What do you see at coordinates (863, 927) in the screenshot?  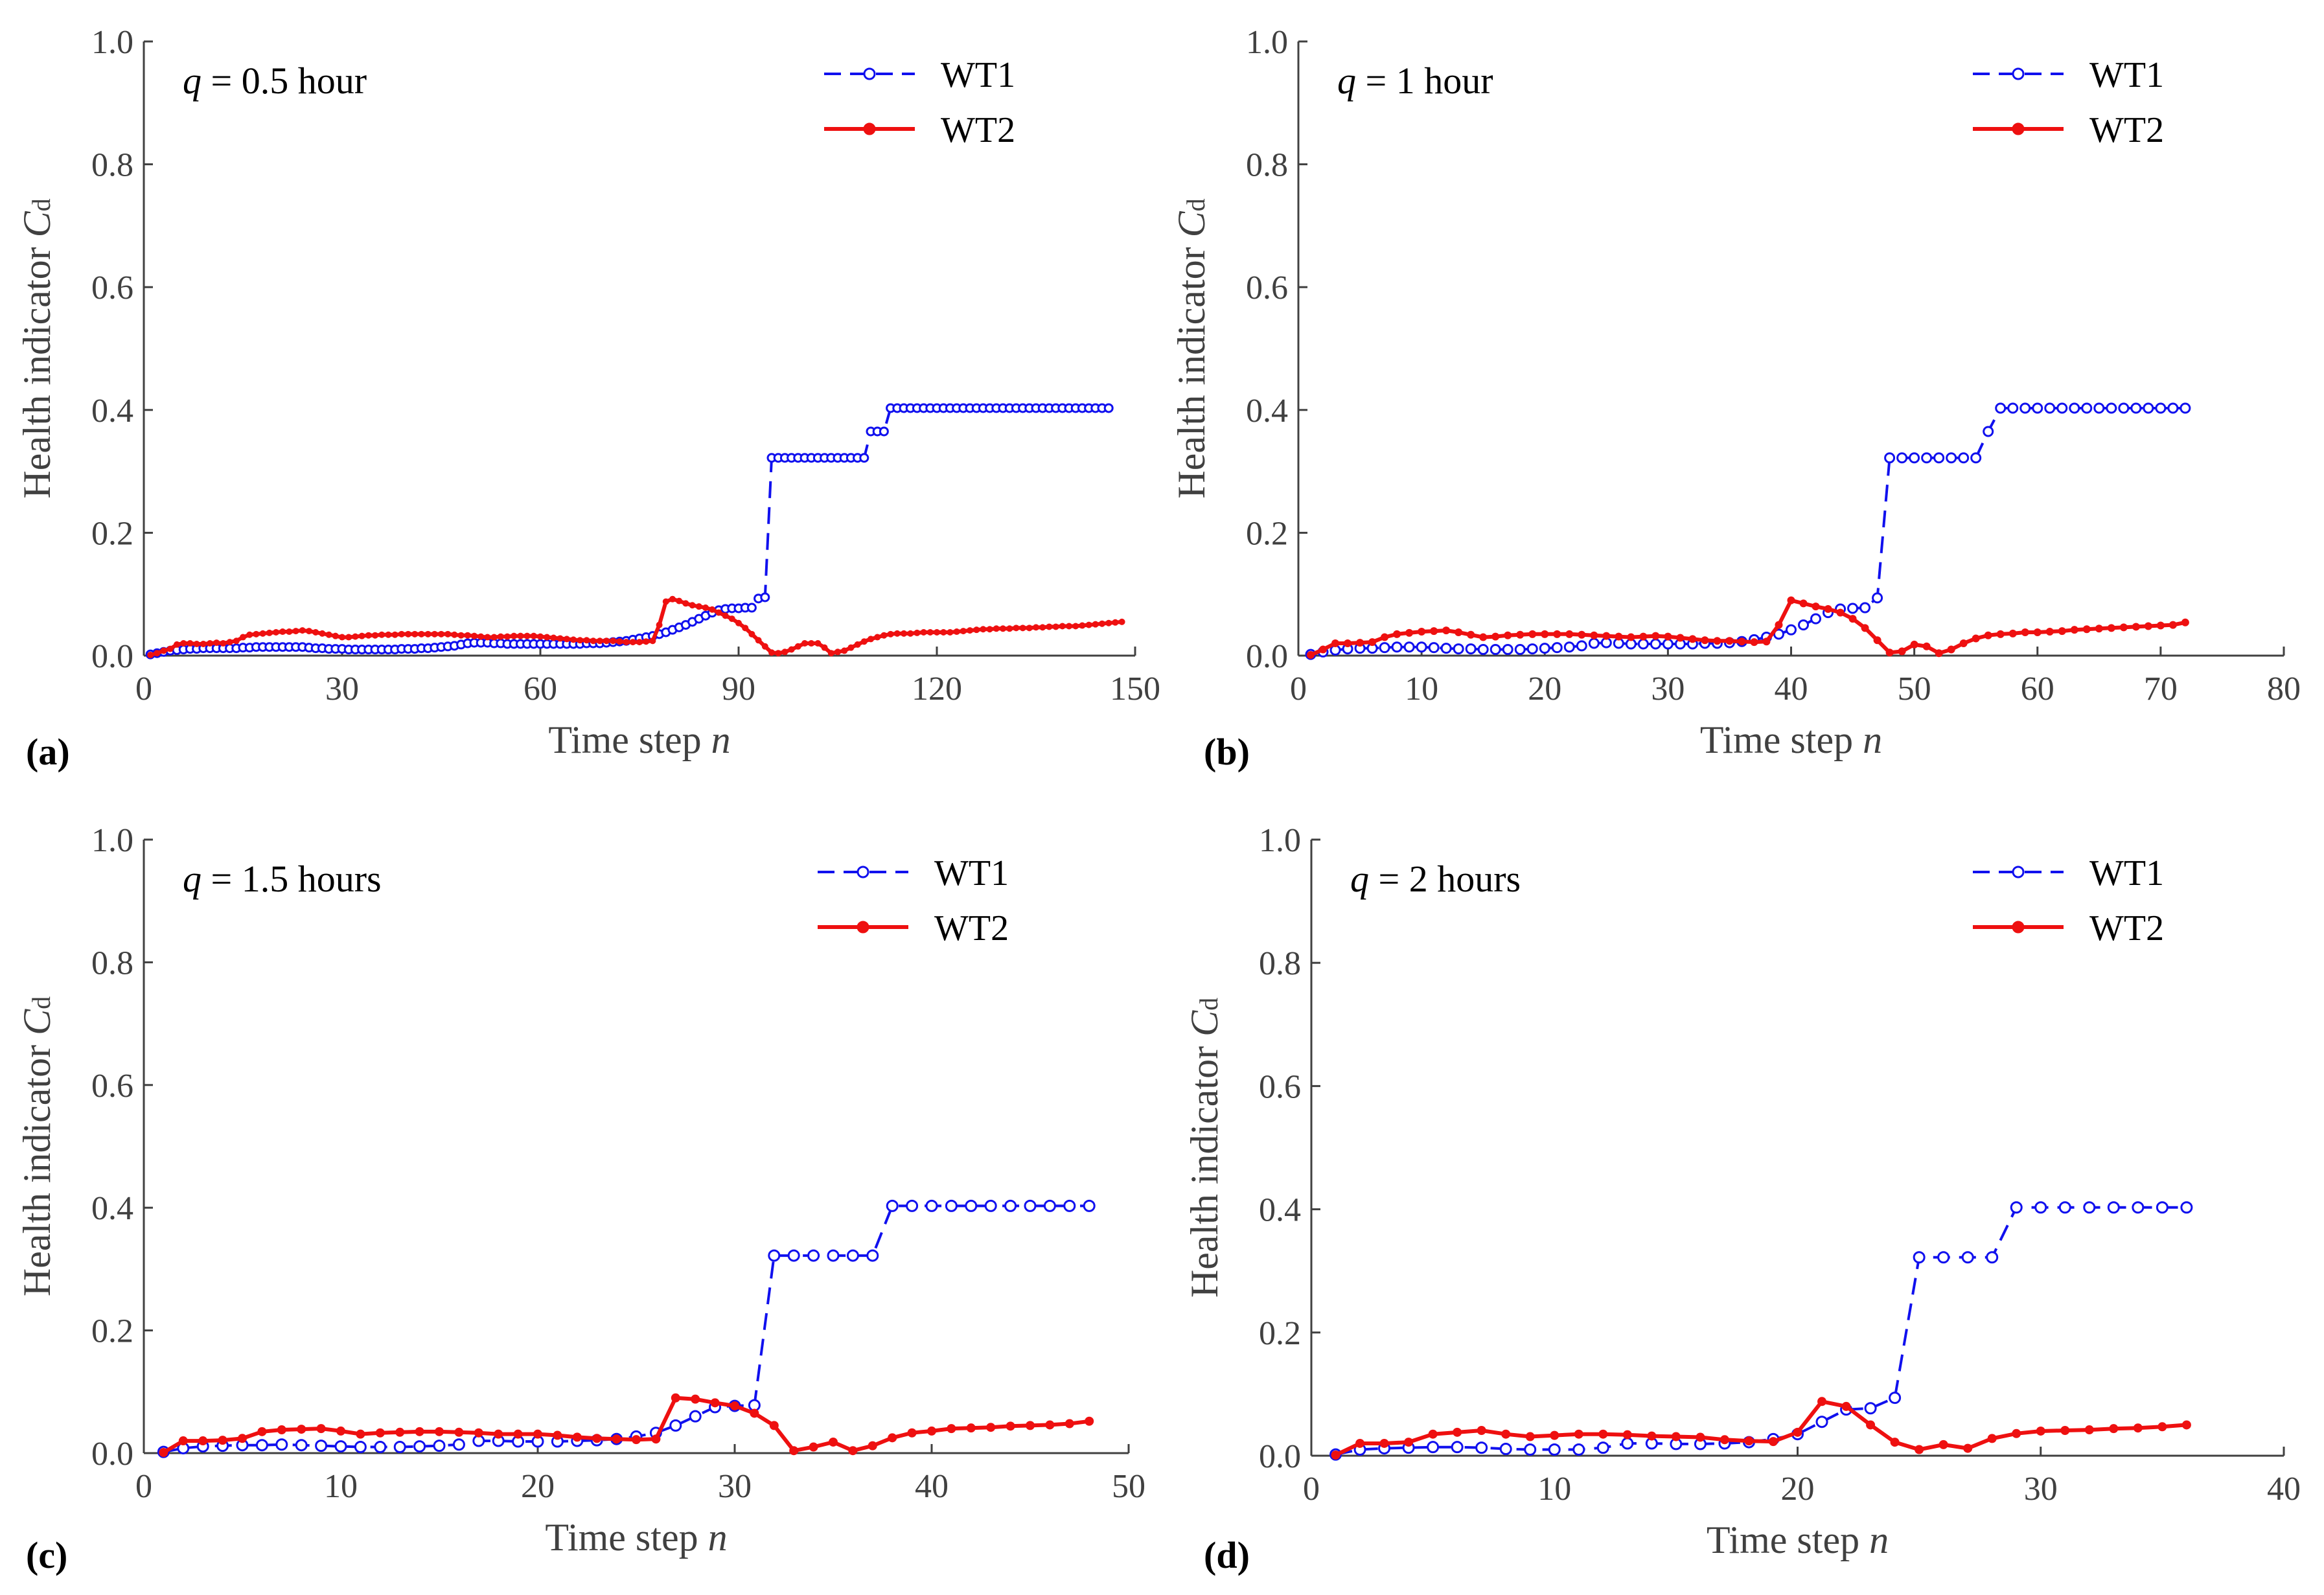 I see `legend-marker-wt2` at bounding box center [863, 927].